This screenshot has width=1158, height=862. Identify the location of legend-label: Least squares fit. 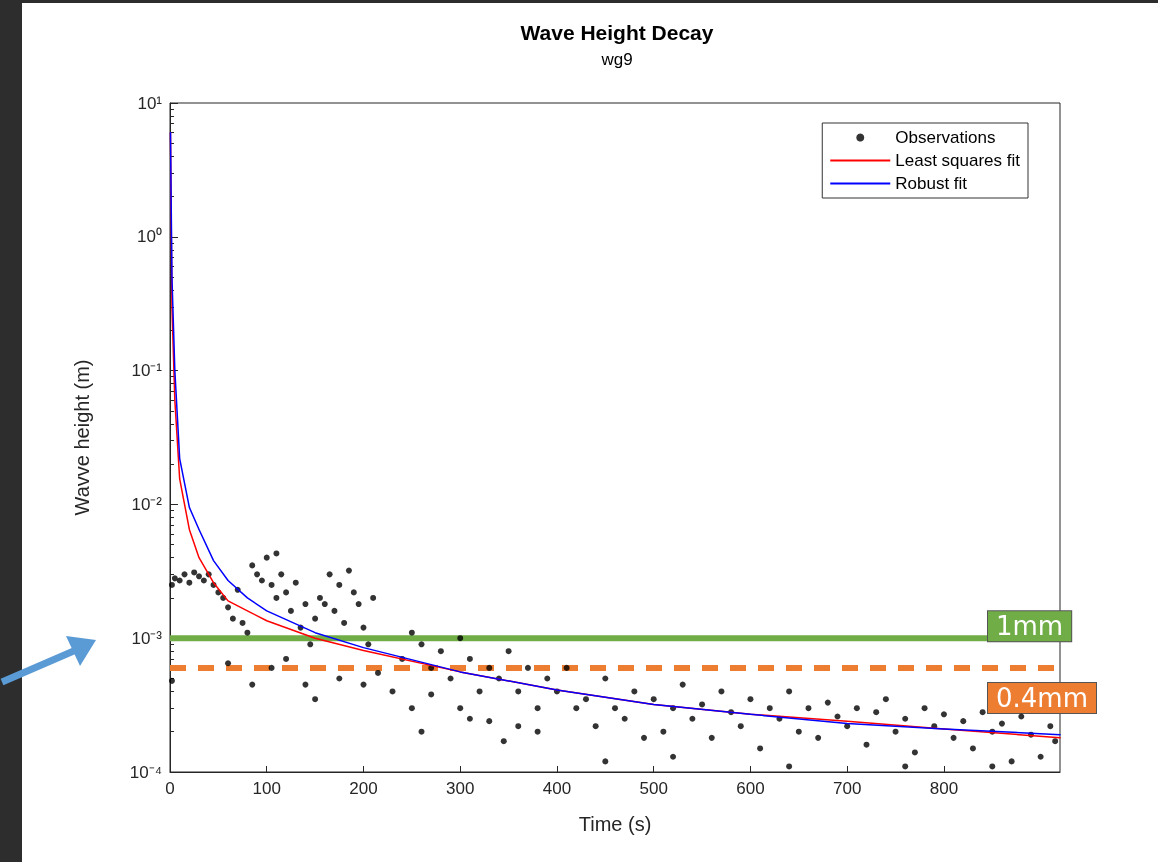
(958, 160).